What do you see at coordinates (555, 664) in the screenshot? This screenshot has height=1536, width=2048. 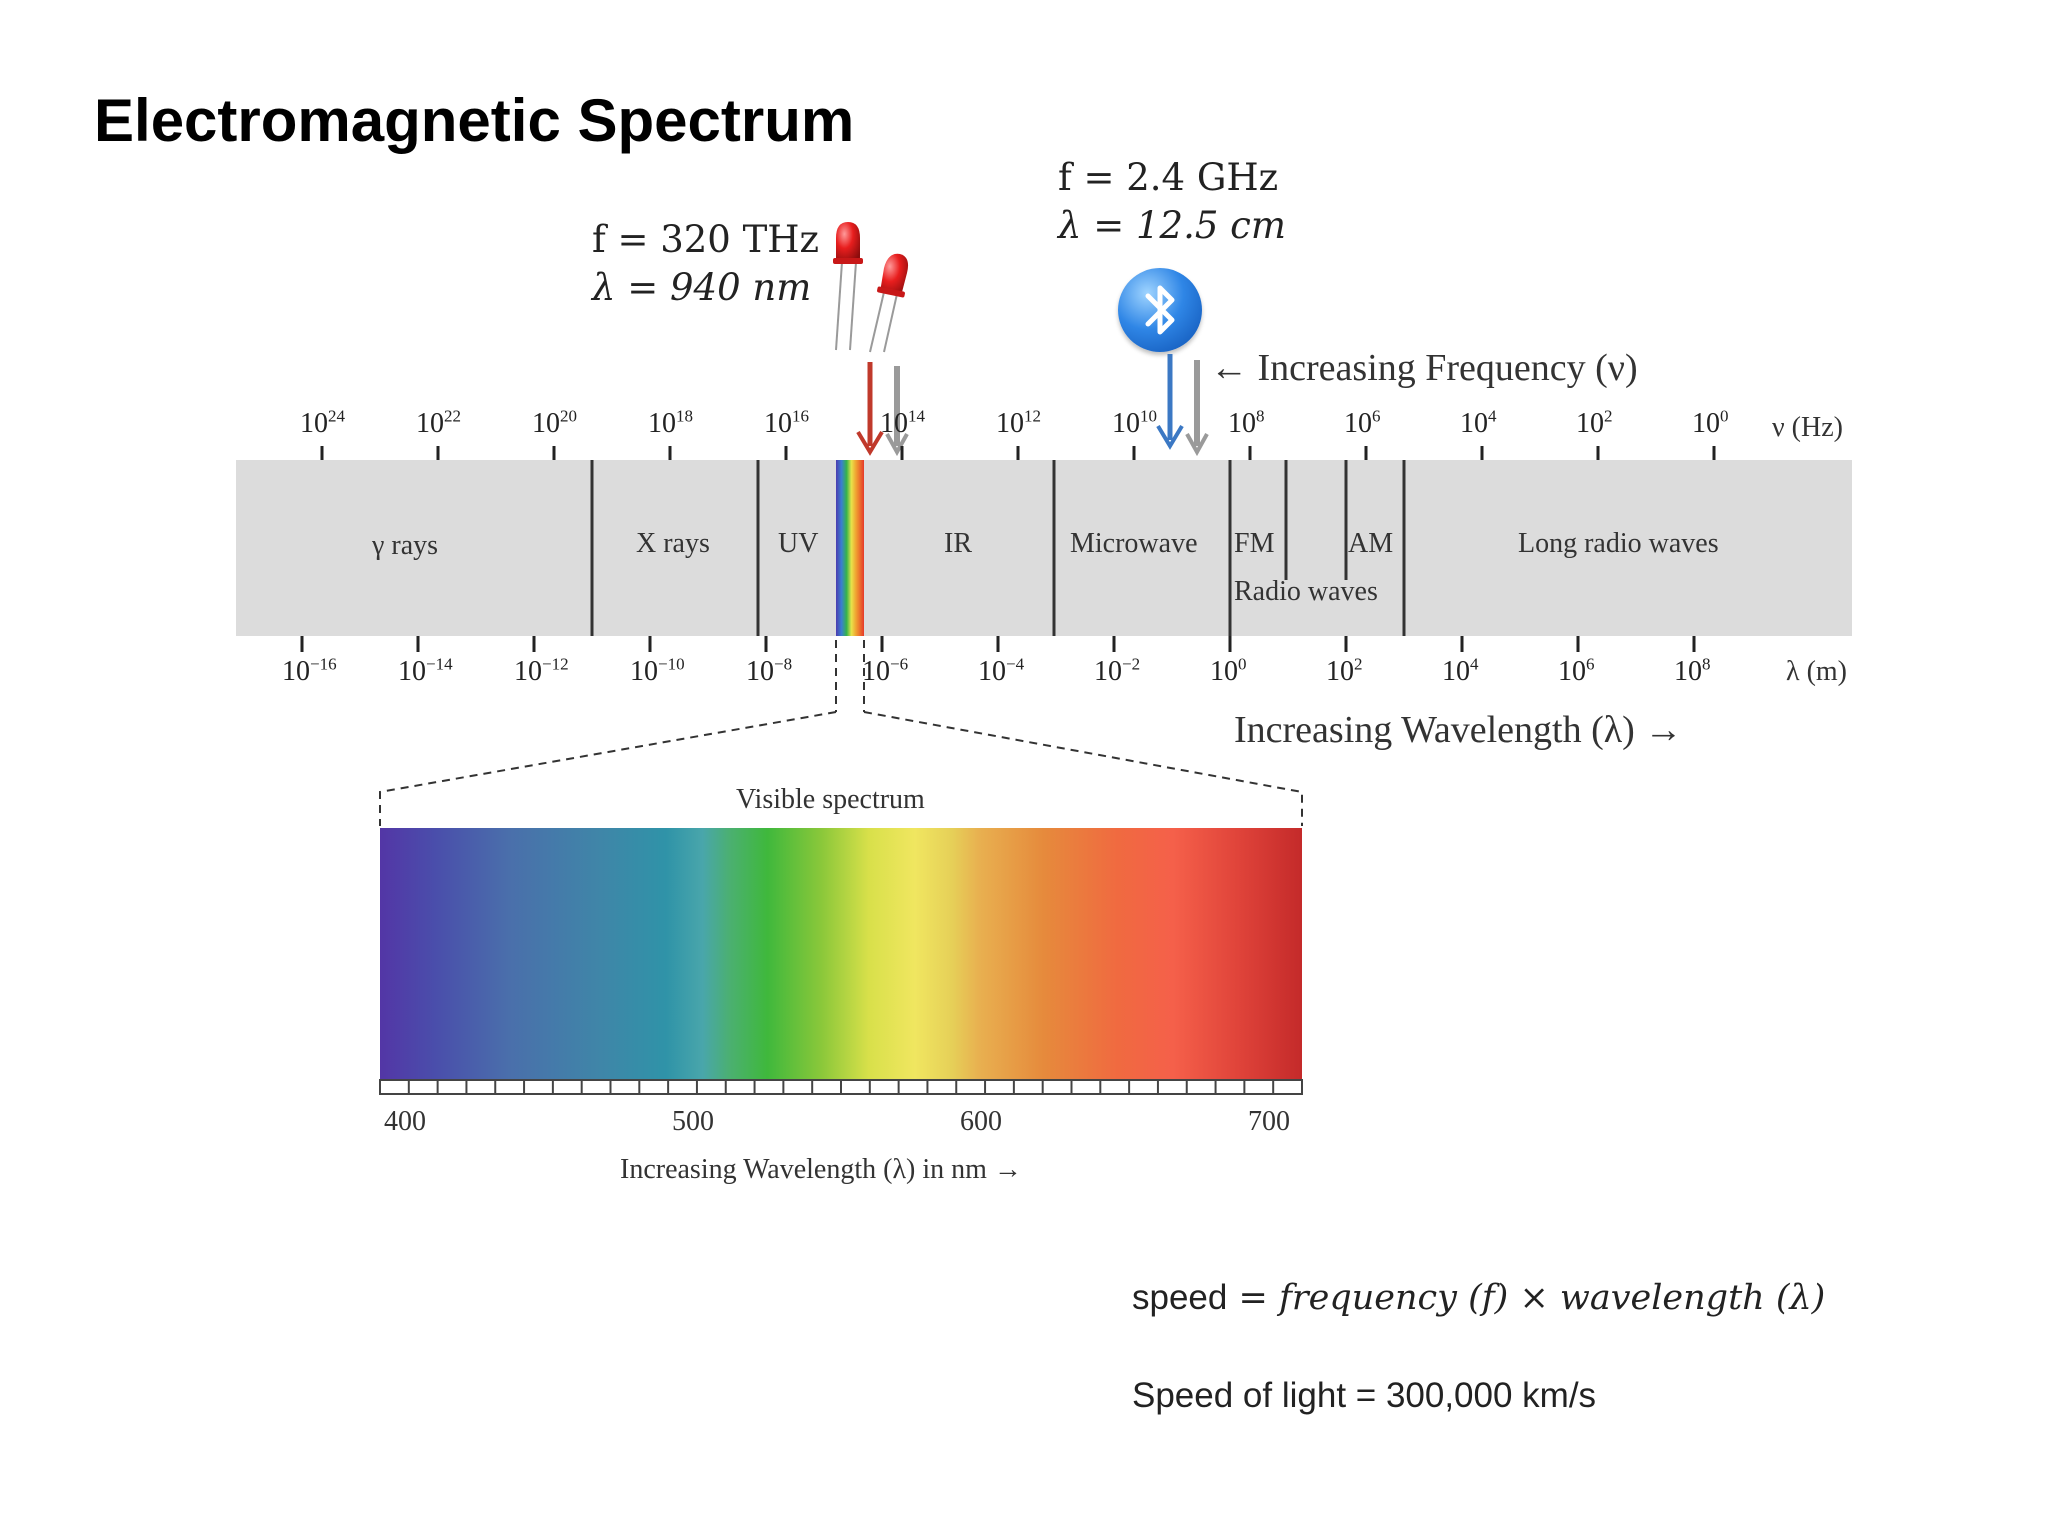 I see `tick-exponent: −12` at bounding box center [555, 664].